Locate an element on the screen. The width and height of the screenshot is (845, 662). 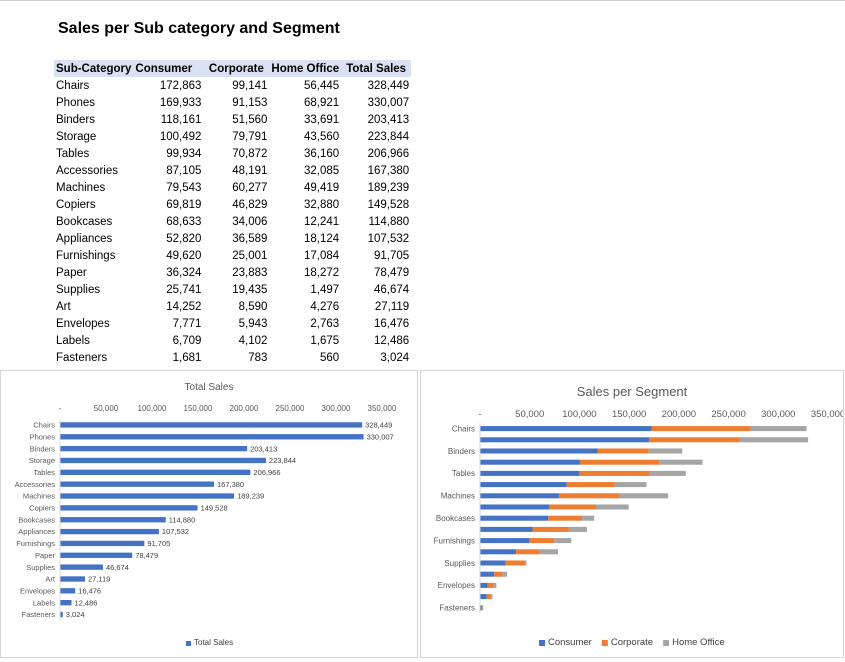
table-row: Paper 36,324 23,883 18,272 78,479 is located at coordinates (232, 272).